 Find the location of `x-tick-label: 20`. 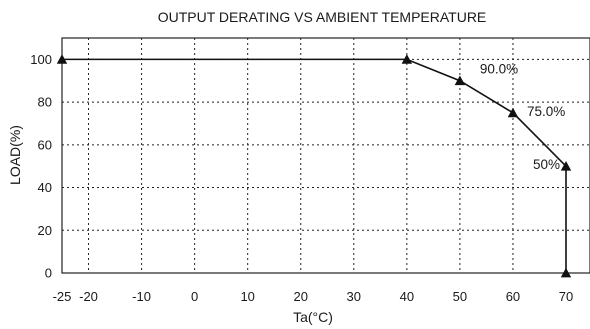

x-tick-label: 20 is located at coordinates (301, 296).